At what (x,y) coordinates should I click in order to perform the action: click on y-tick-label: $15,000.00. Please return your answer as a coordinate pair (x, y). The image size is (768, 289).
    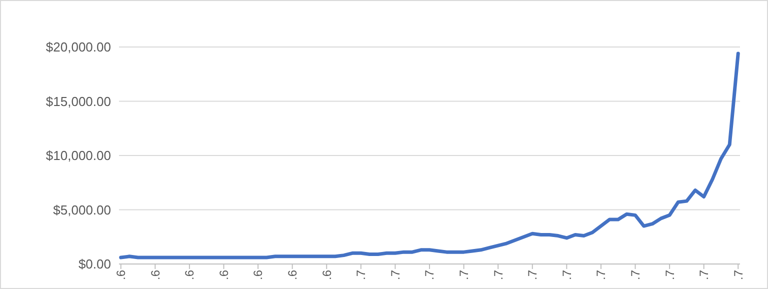
    Looking at the image, I should click on (78, 101).